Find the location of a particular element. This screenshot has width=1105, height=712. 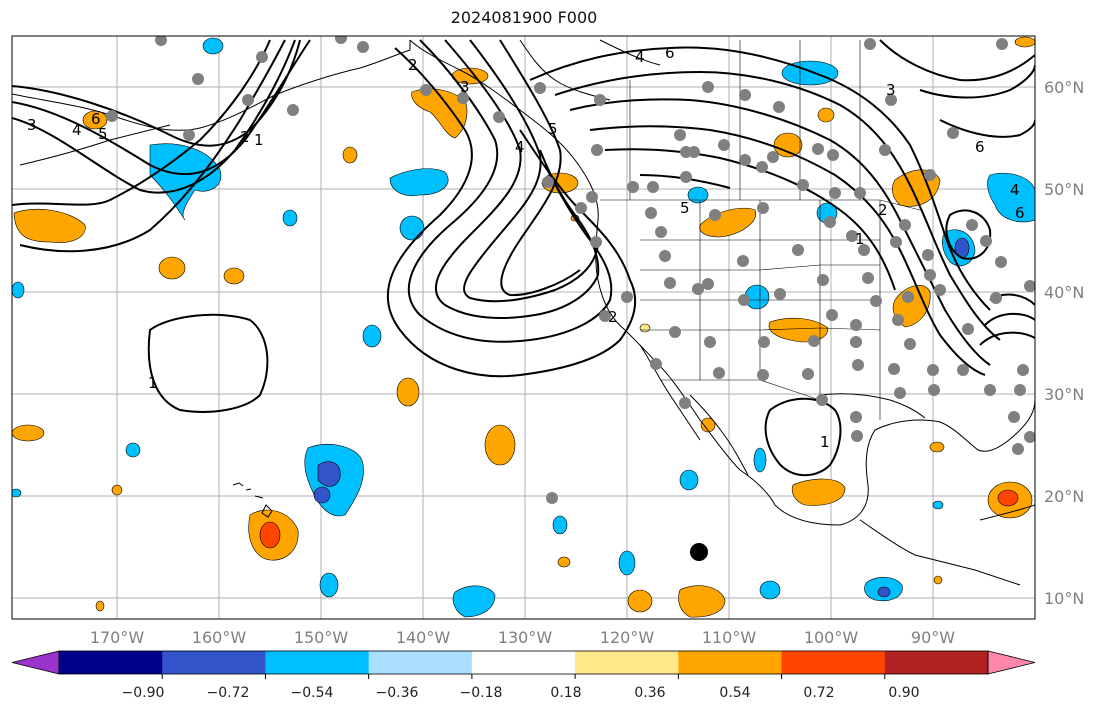

lat-label: 40°N is located at coordinates (1064, 292).